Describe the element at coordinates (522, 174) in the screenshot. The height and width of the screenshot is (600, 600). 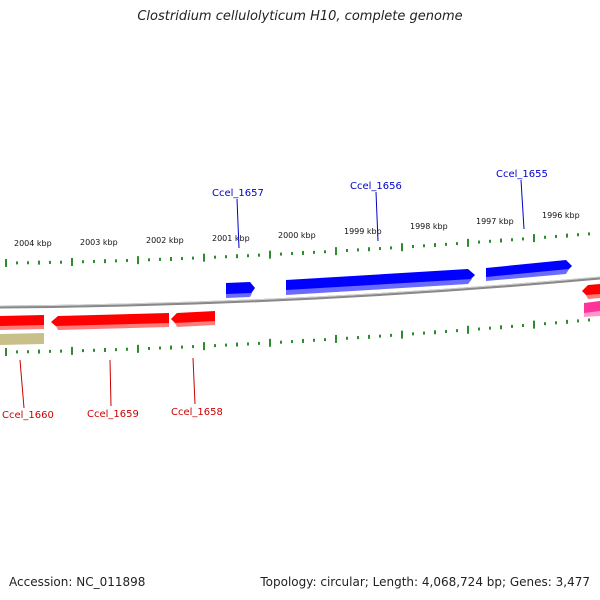
I see `gene-label-ccel-1655: Ccel_1655` at that location.